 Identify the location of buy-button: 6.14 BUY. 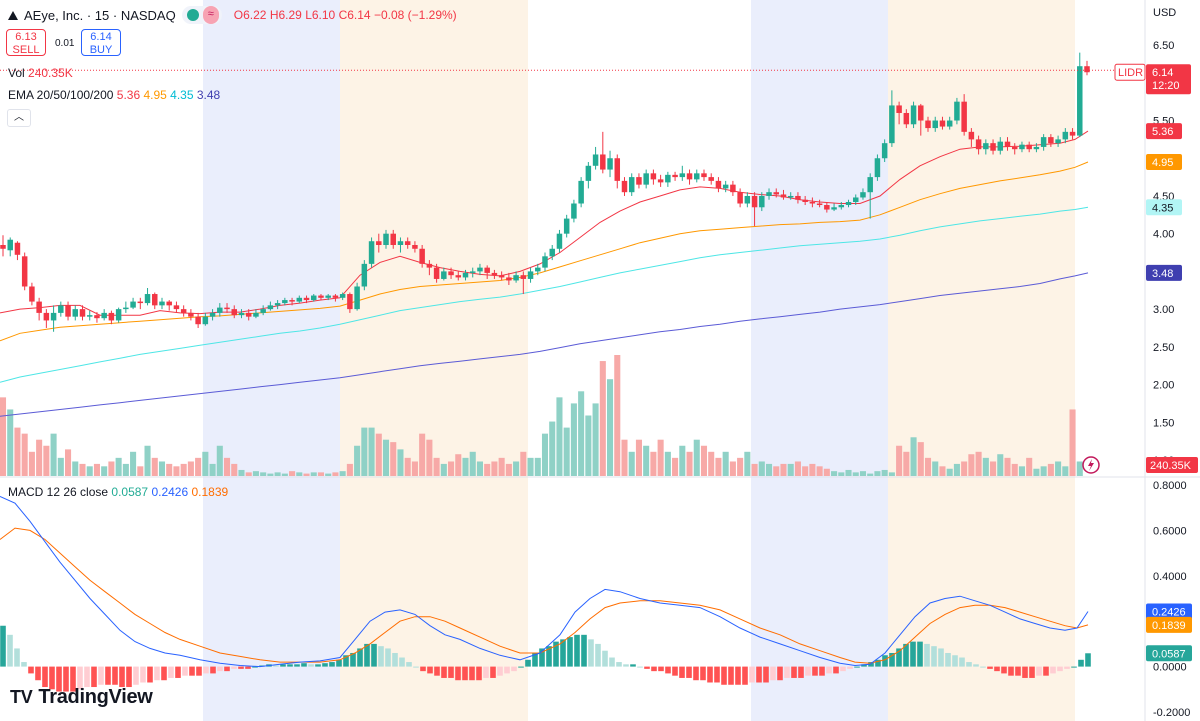
(101, 42).